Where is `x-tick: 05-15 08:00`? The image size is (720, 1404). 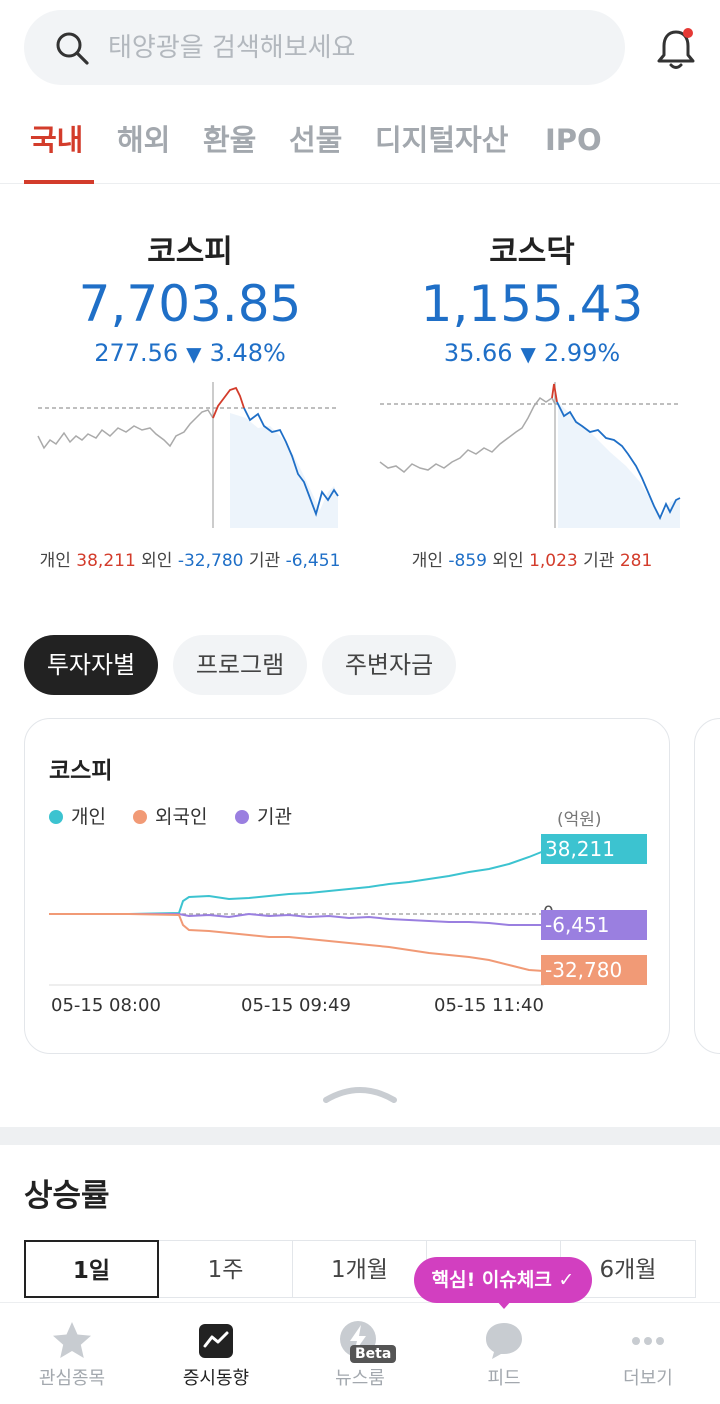
x-tick: 05-15 08:00 is located at coordinates (106, 1005).